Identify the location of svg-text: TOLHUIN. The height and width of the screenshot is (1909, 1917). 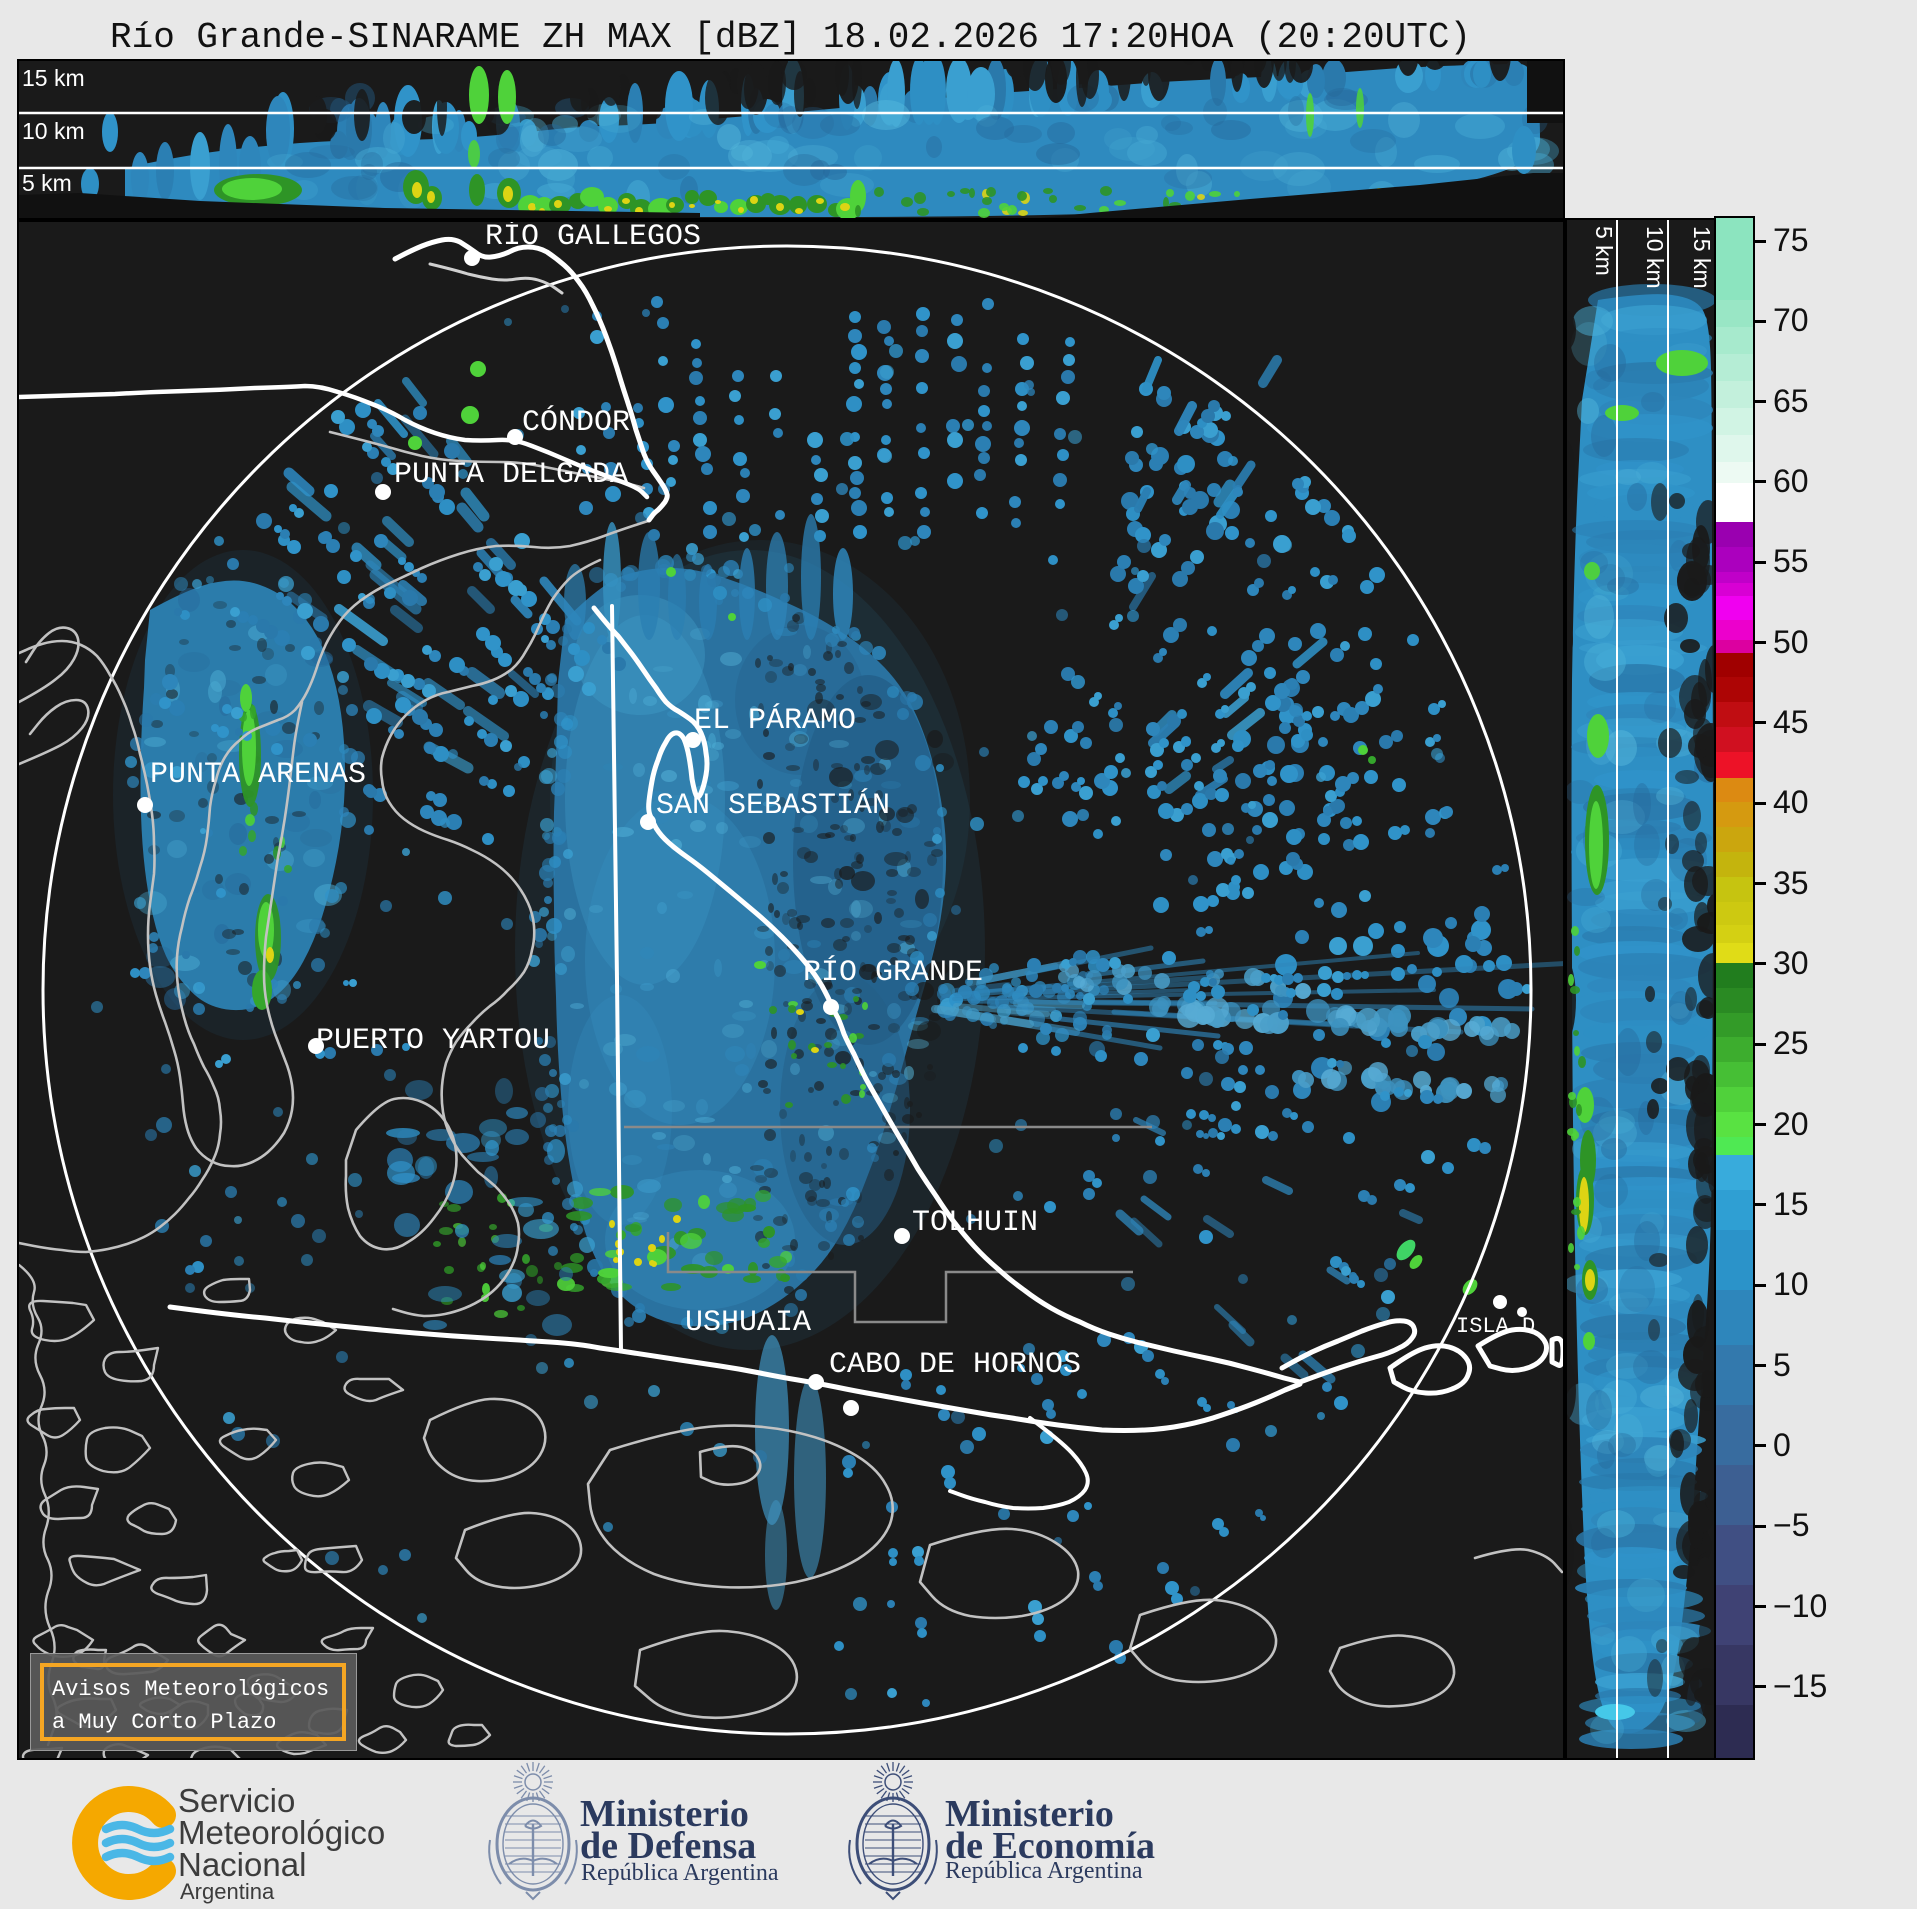
(975, 1223).